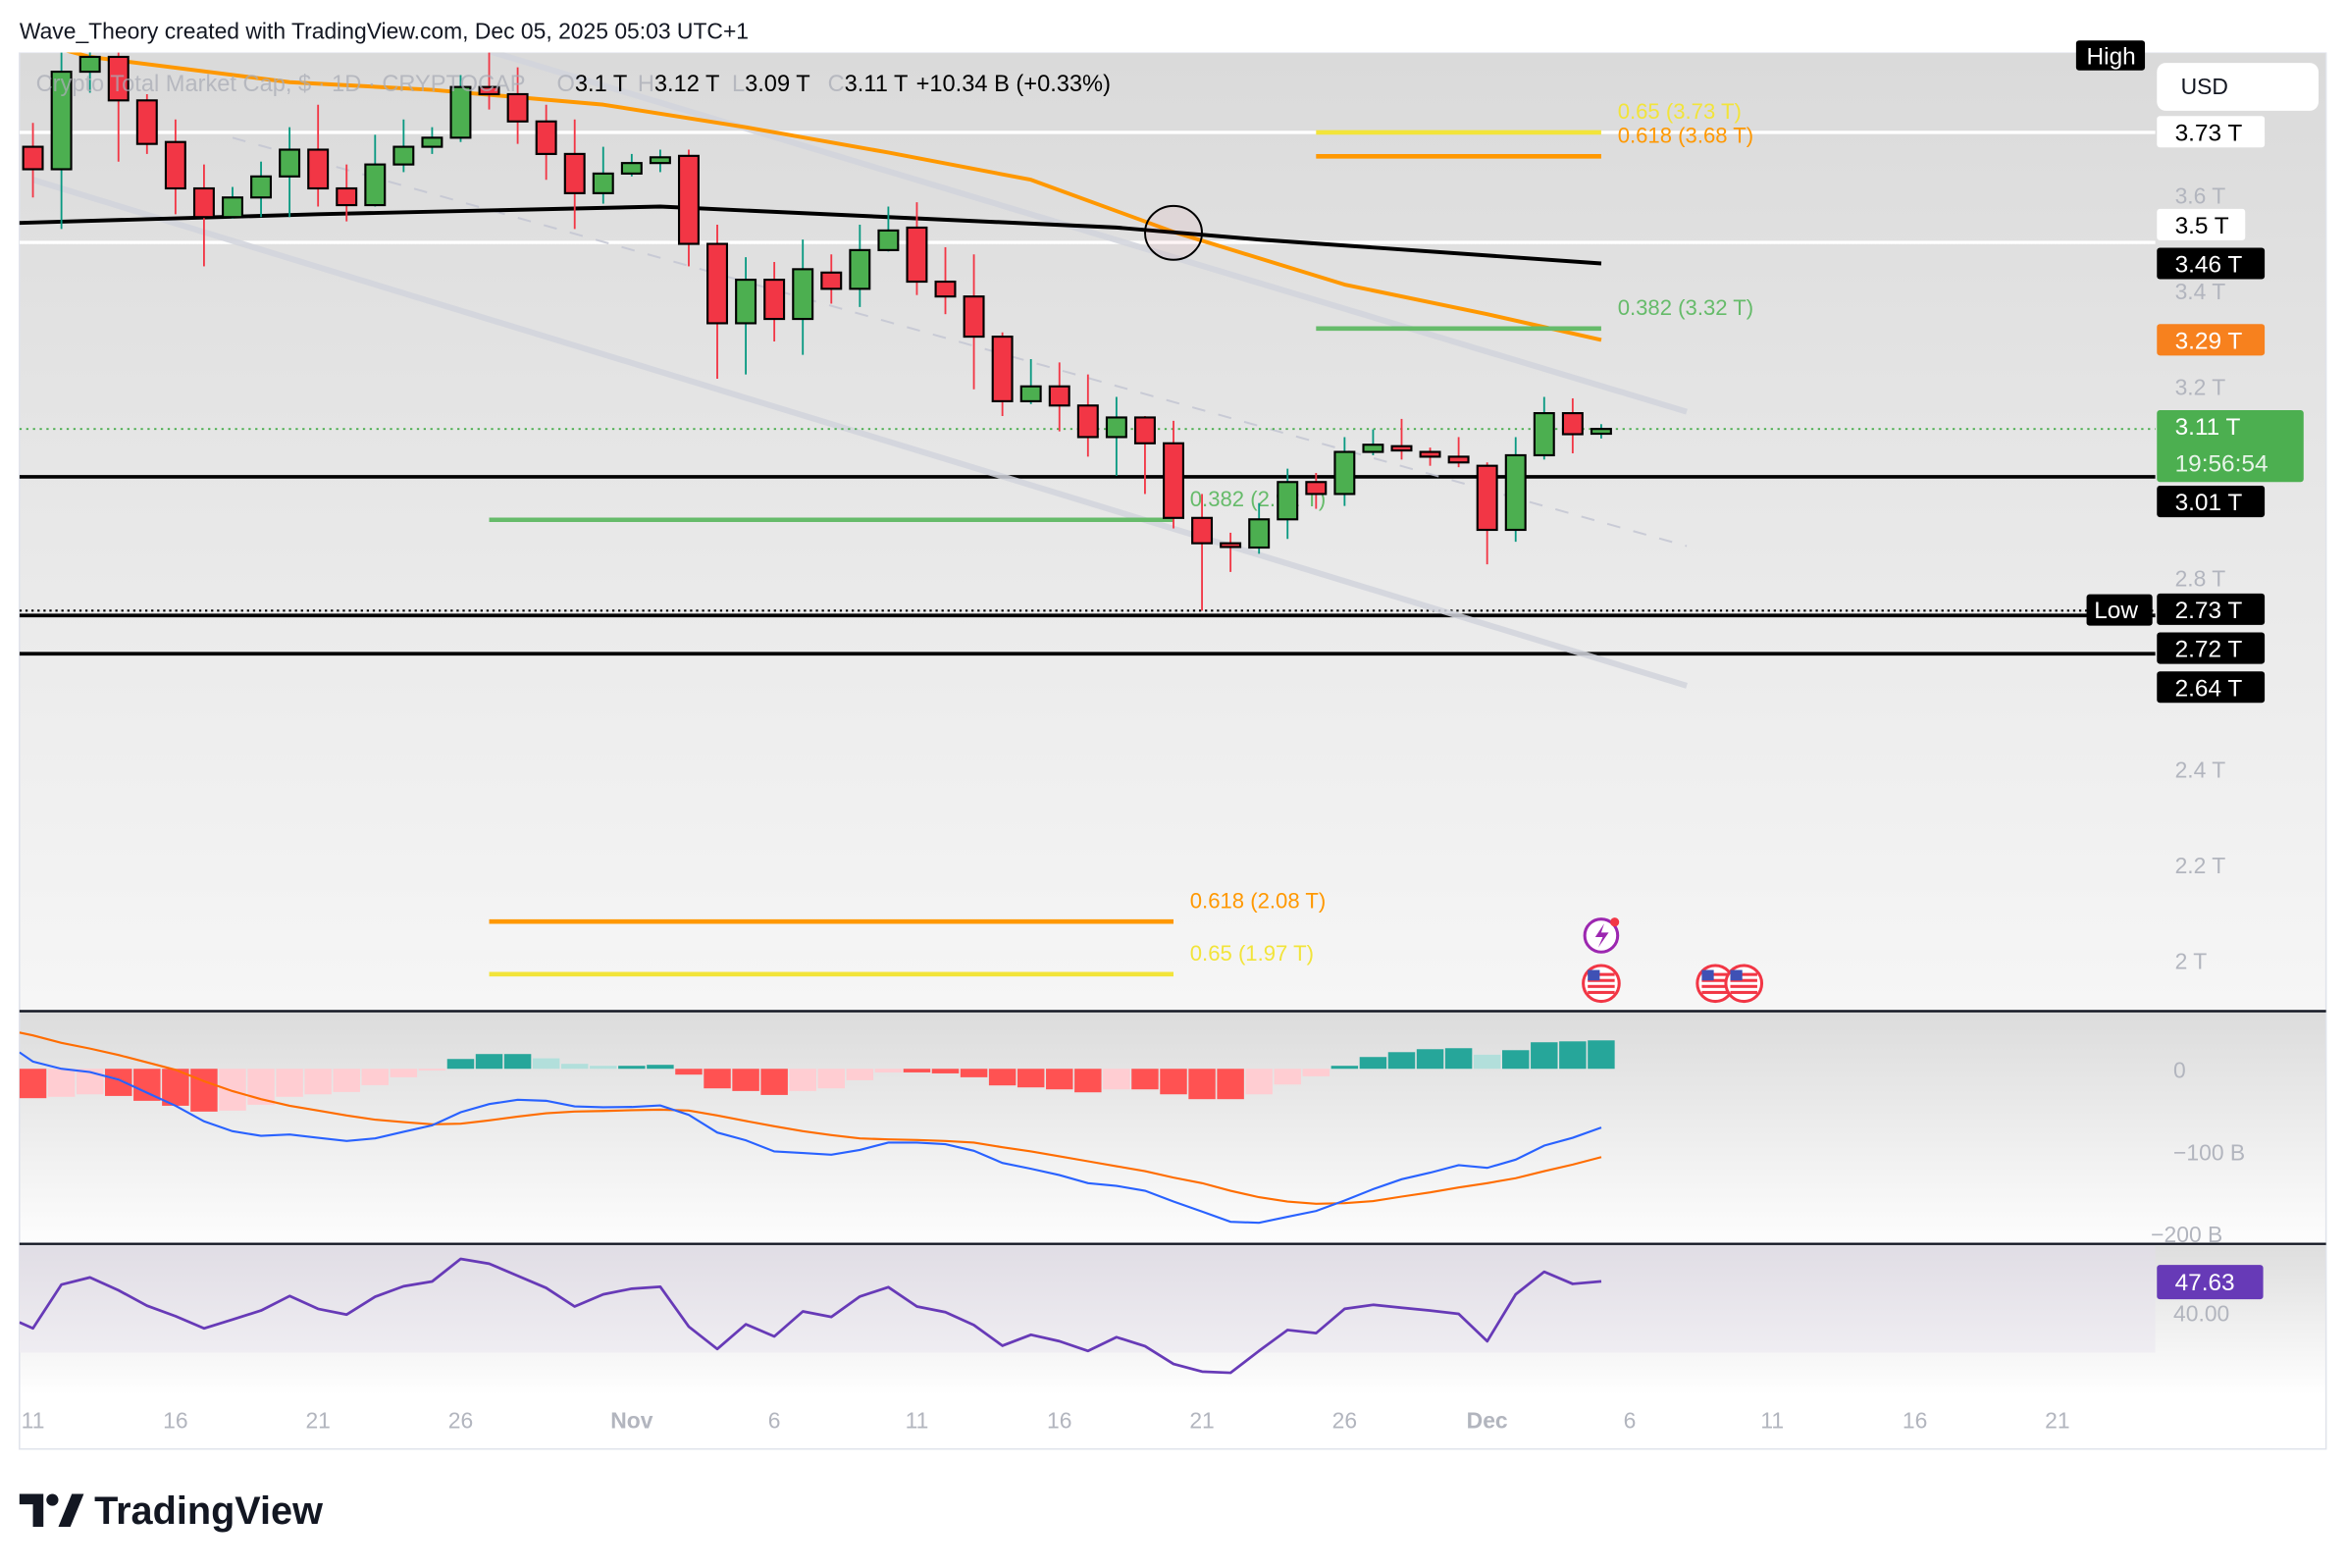  What do you see at coordinates (2211, 609) in the screenshot?
I see `price-tag: 2.73 T` at bounding box center [2211, 609].